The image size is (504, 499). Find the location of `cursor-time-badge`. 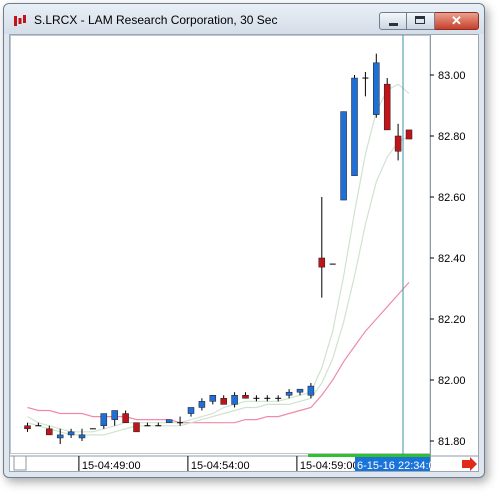

cursor-time-badge is located at coordinates (392, 464).